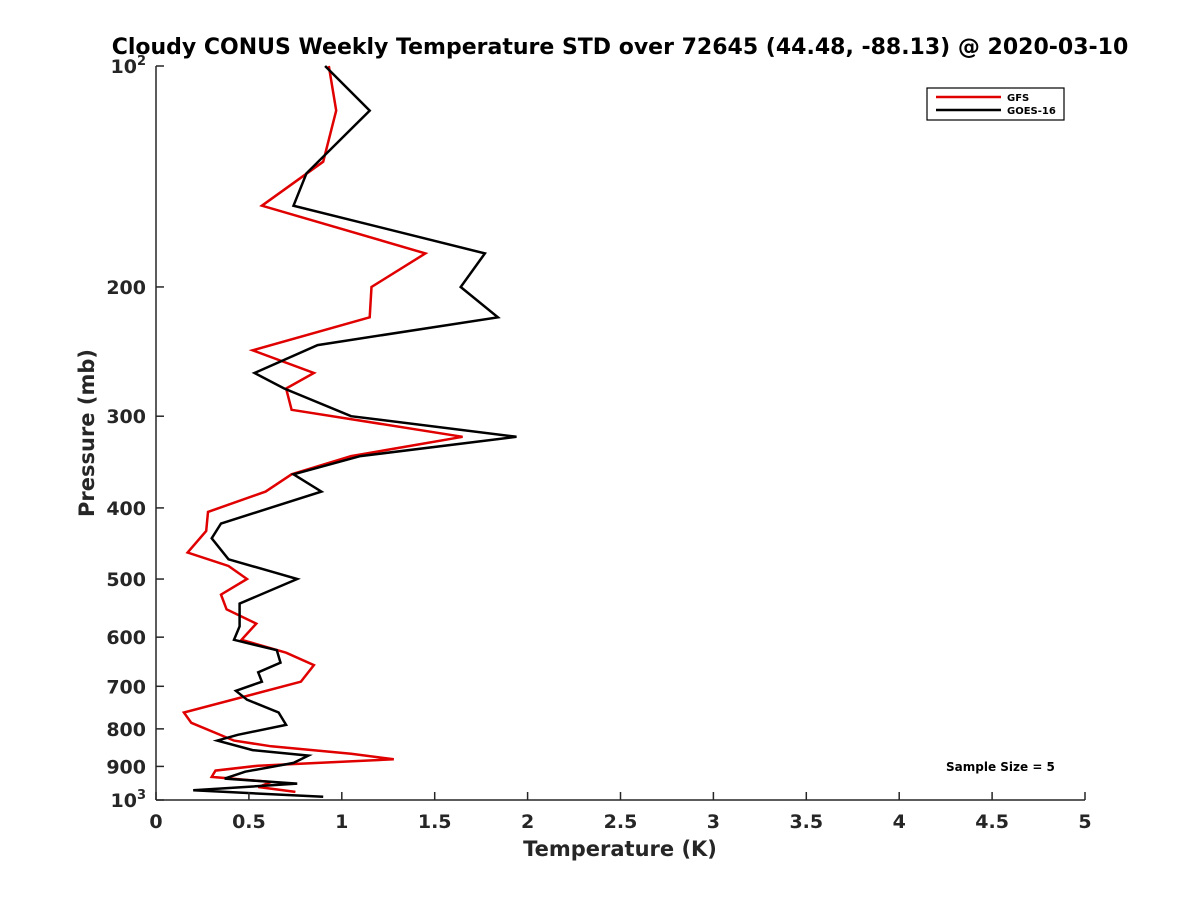 The image size is (1200, 900). I want to click on y-tick-label: 700, so click(126, 687).